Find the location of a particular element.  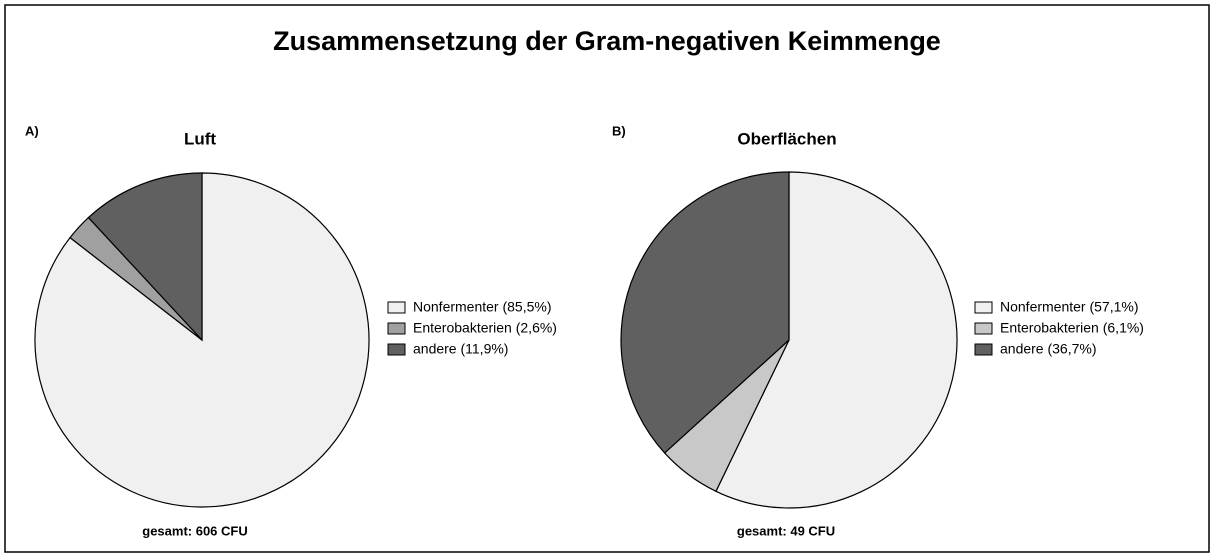

panel-label: A) is located at coordinates (32, 130).